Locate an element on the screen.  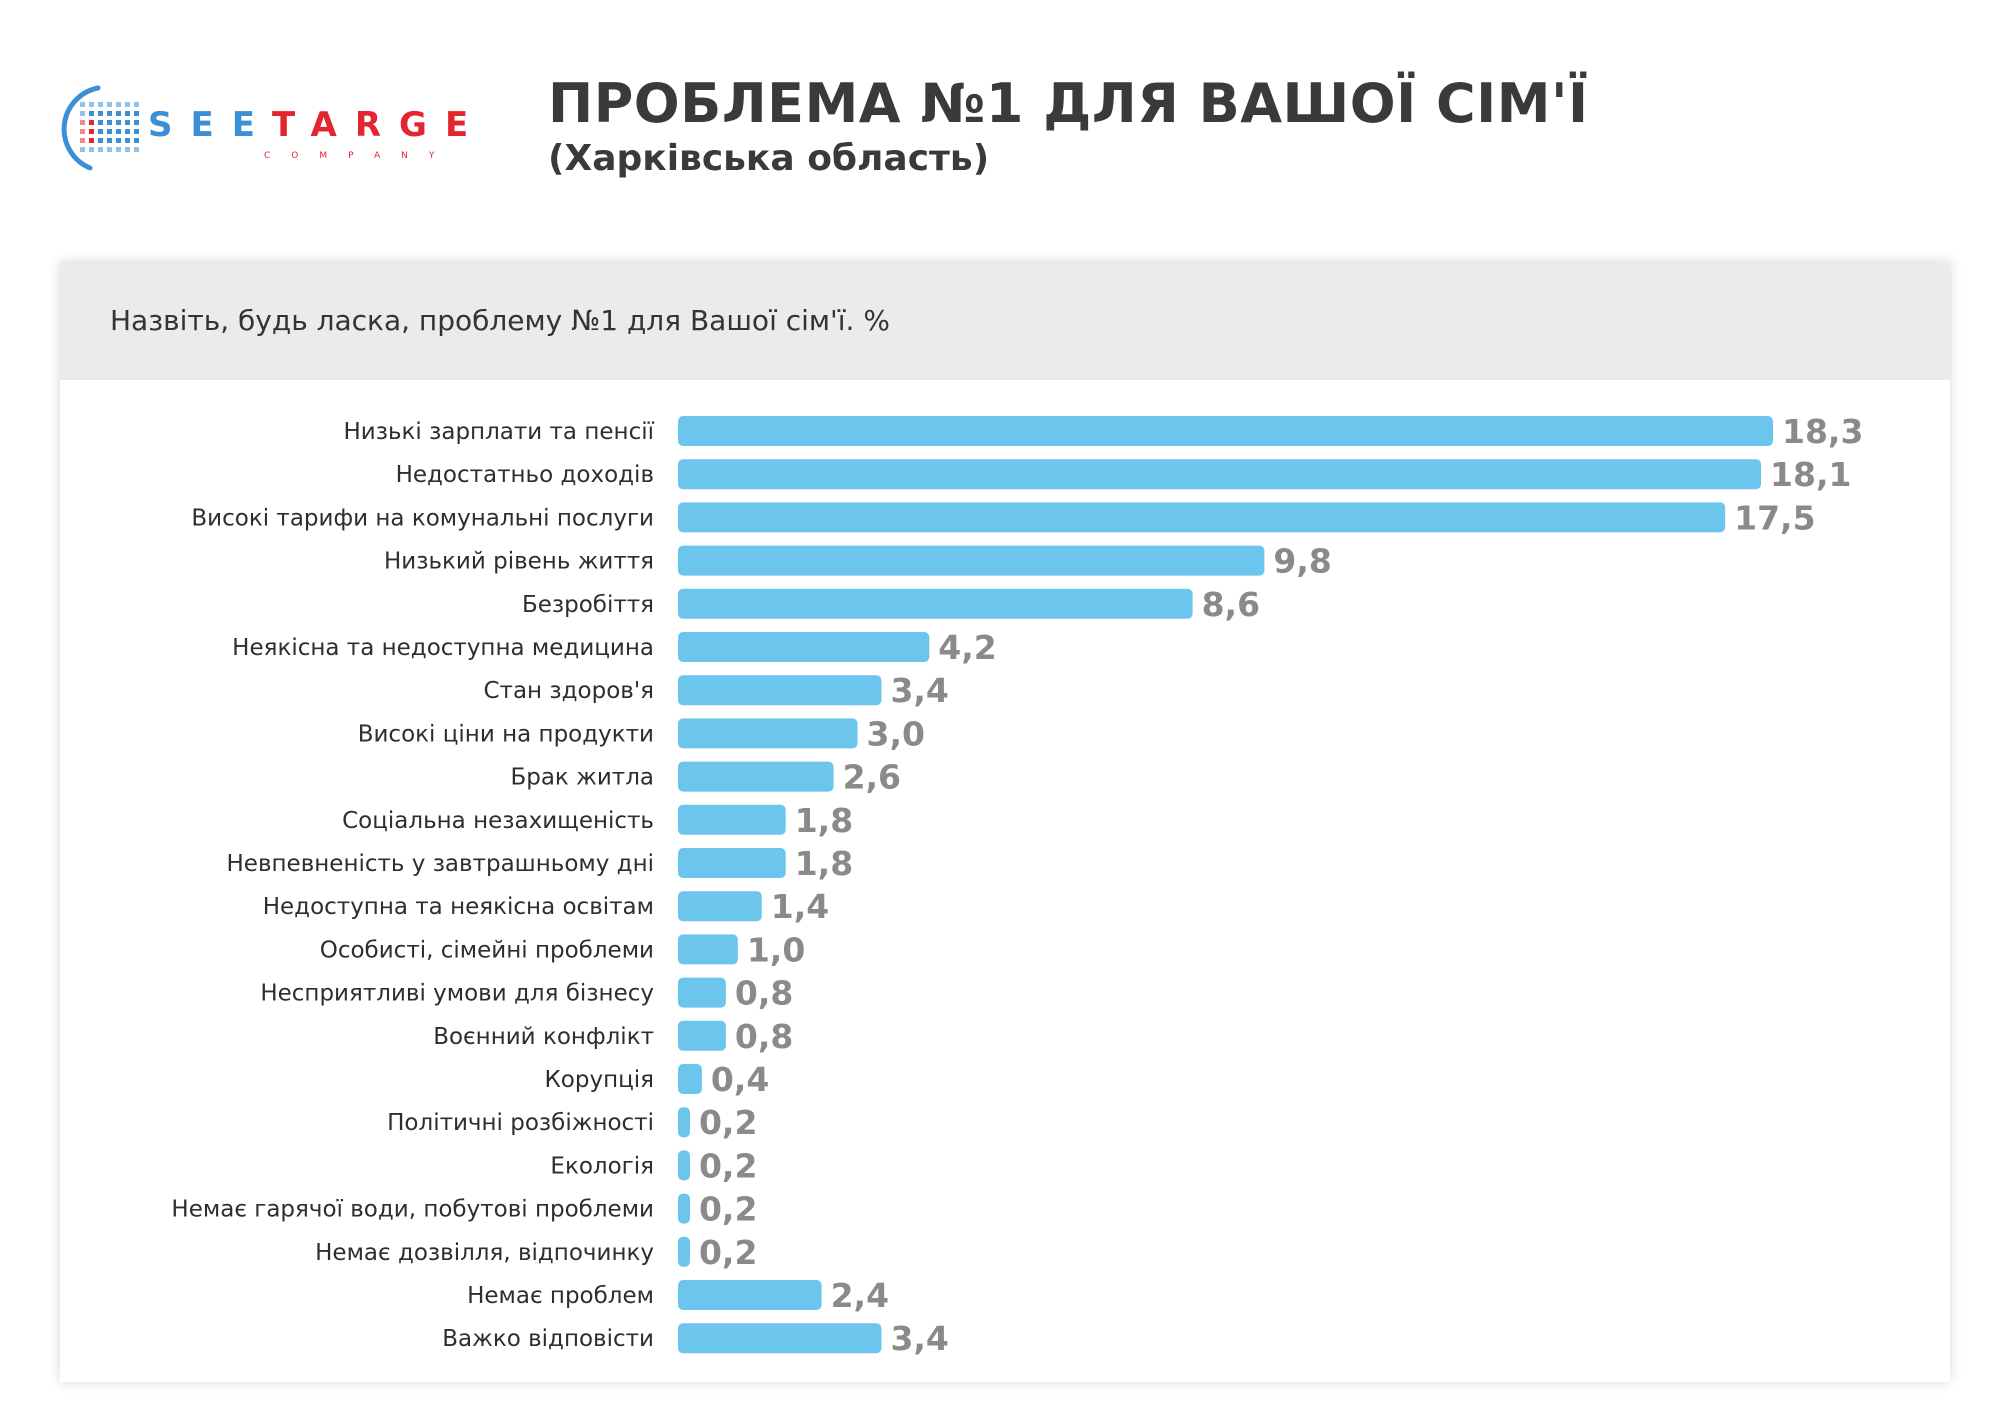
value-label: 0,4 is located at coordinates (740, 1079).